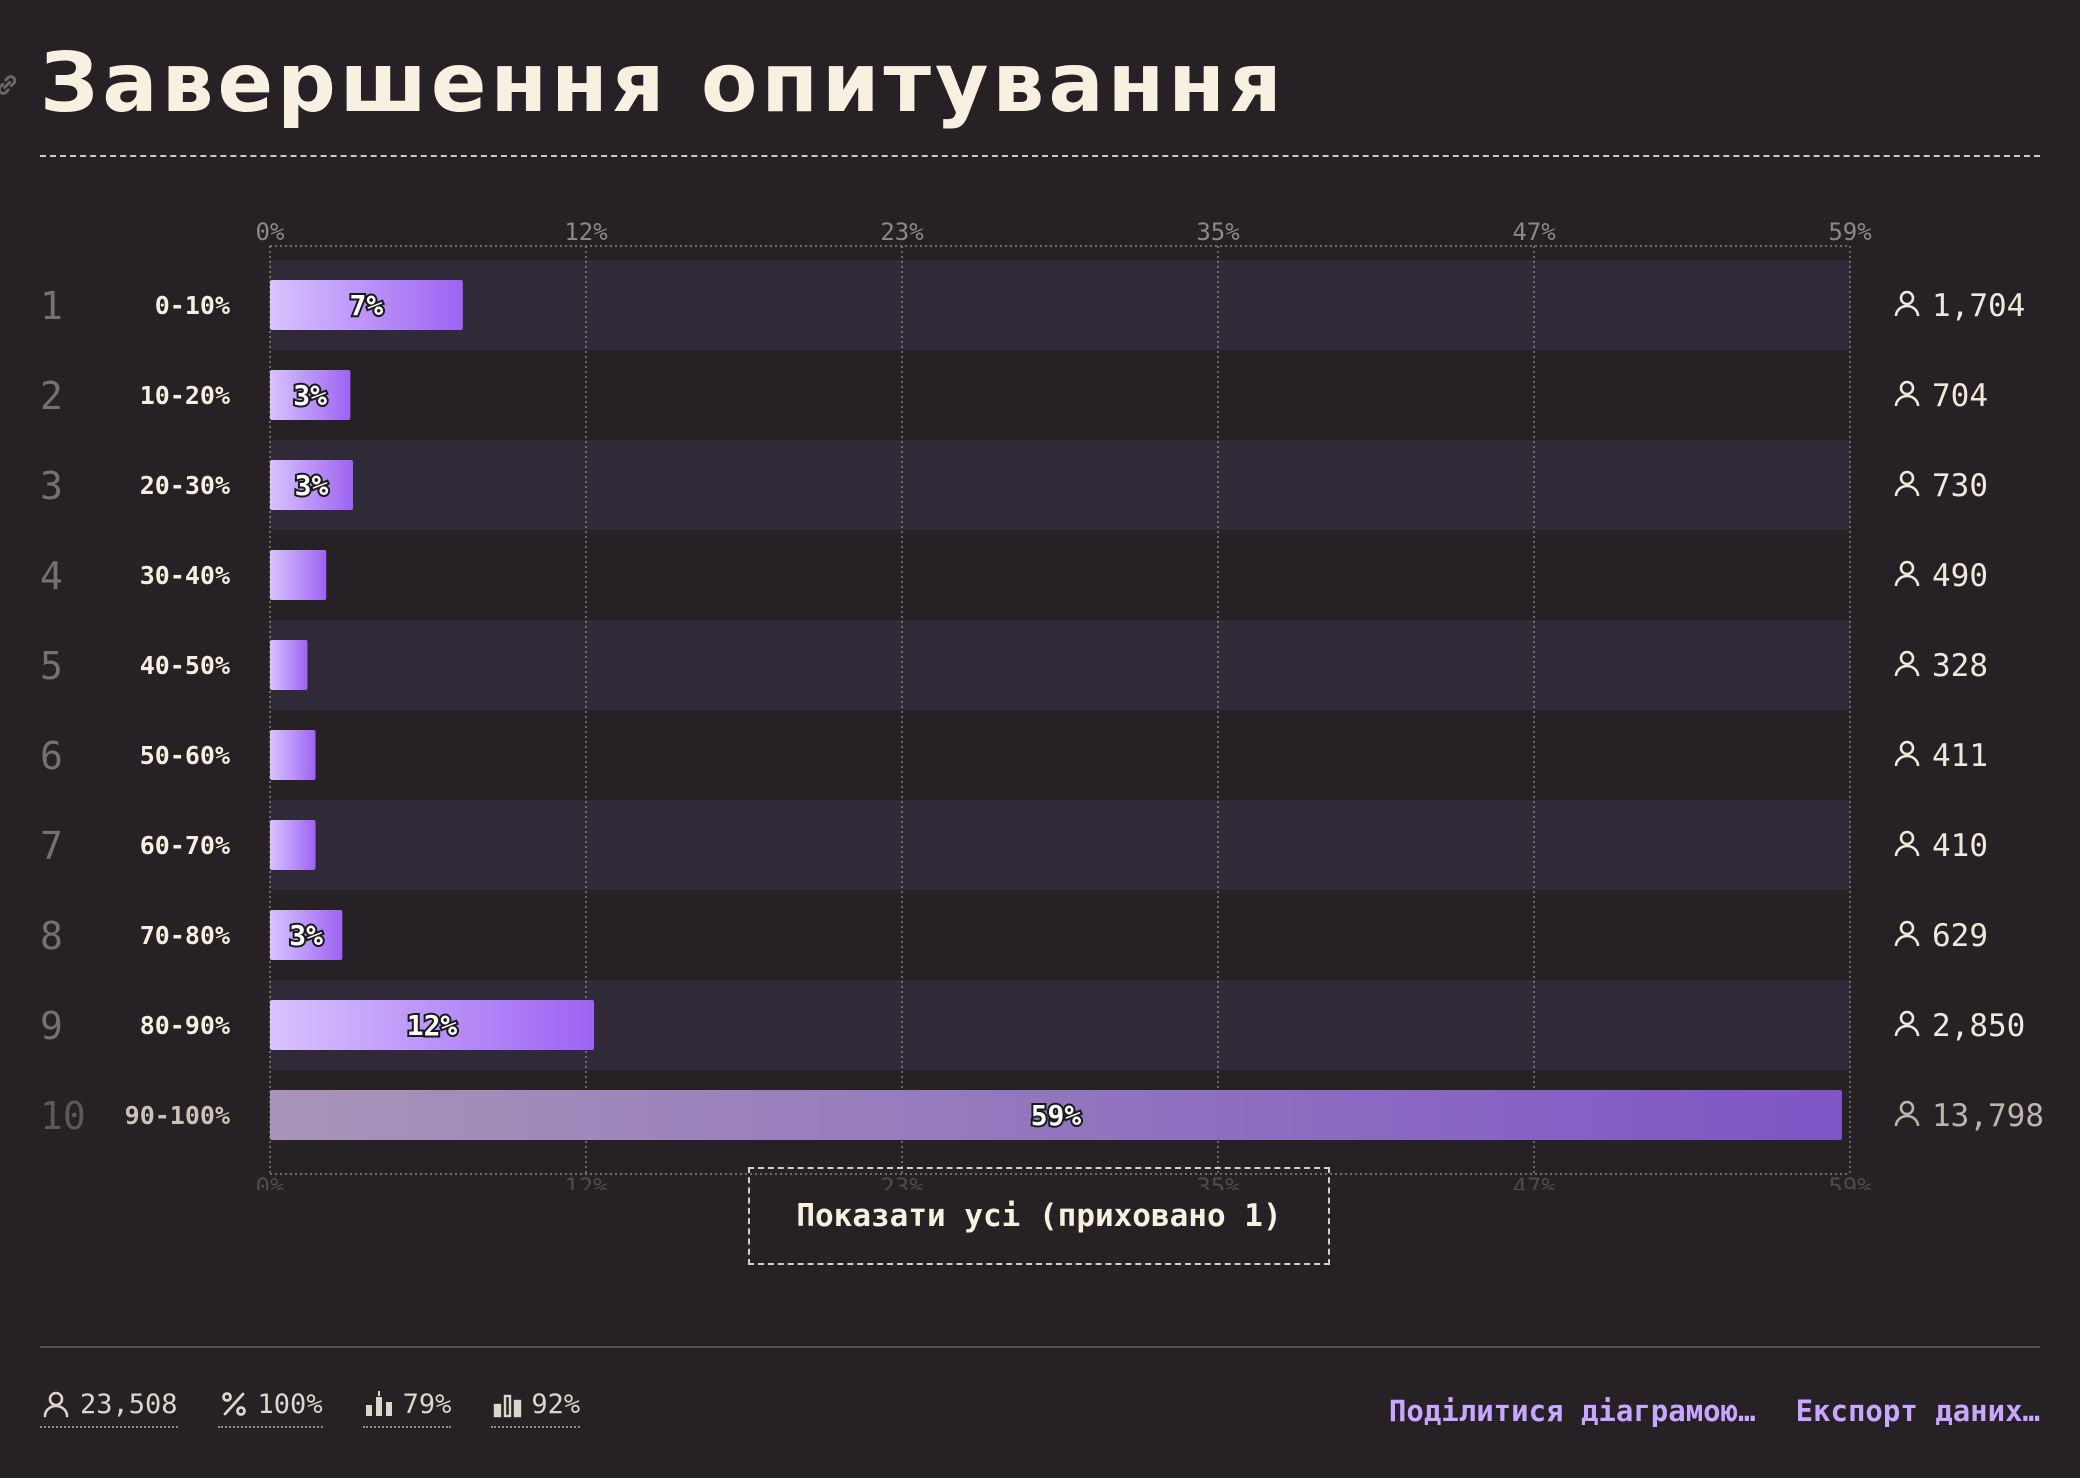  I want to click on x-tick-label-top: 23%, so click(902, 232).